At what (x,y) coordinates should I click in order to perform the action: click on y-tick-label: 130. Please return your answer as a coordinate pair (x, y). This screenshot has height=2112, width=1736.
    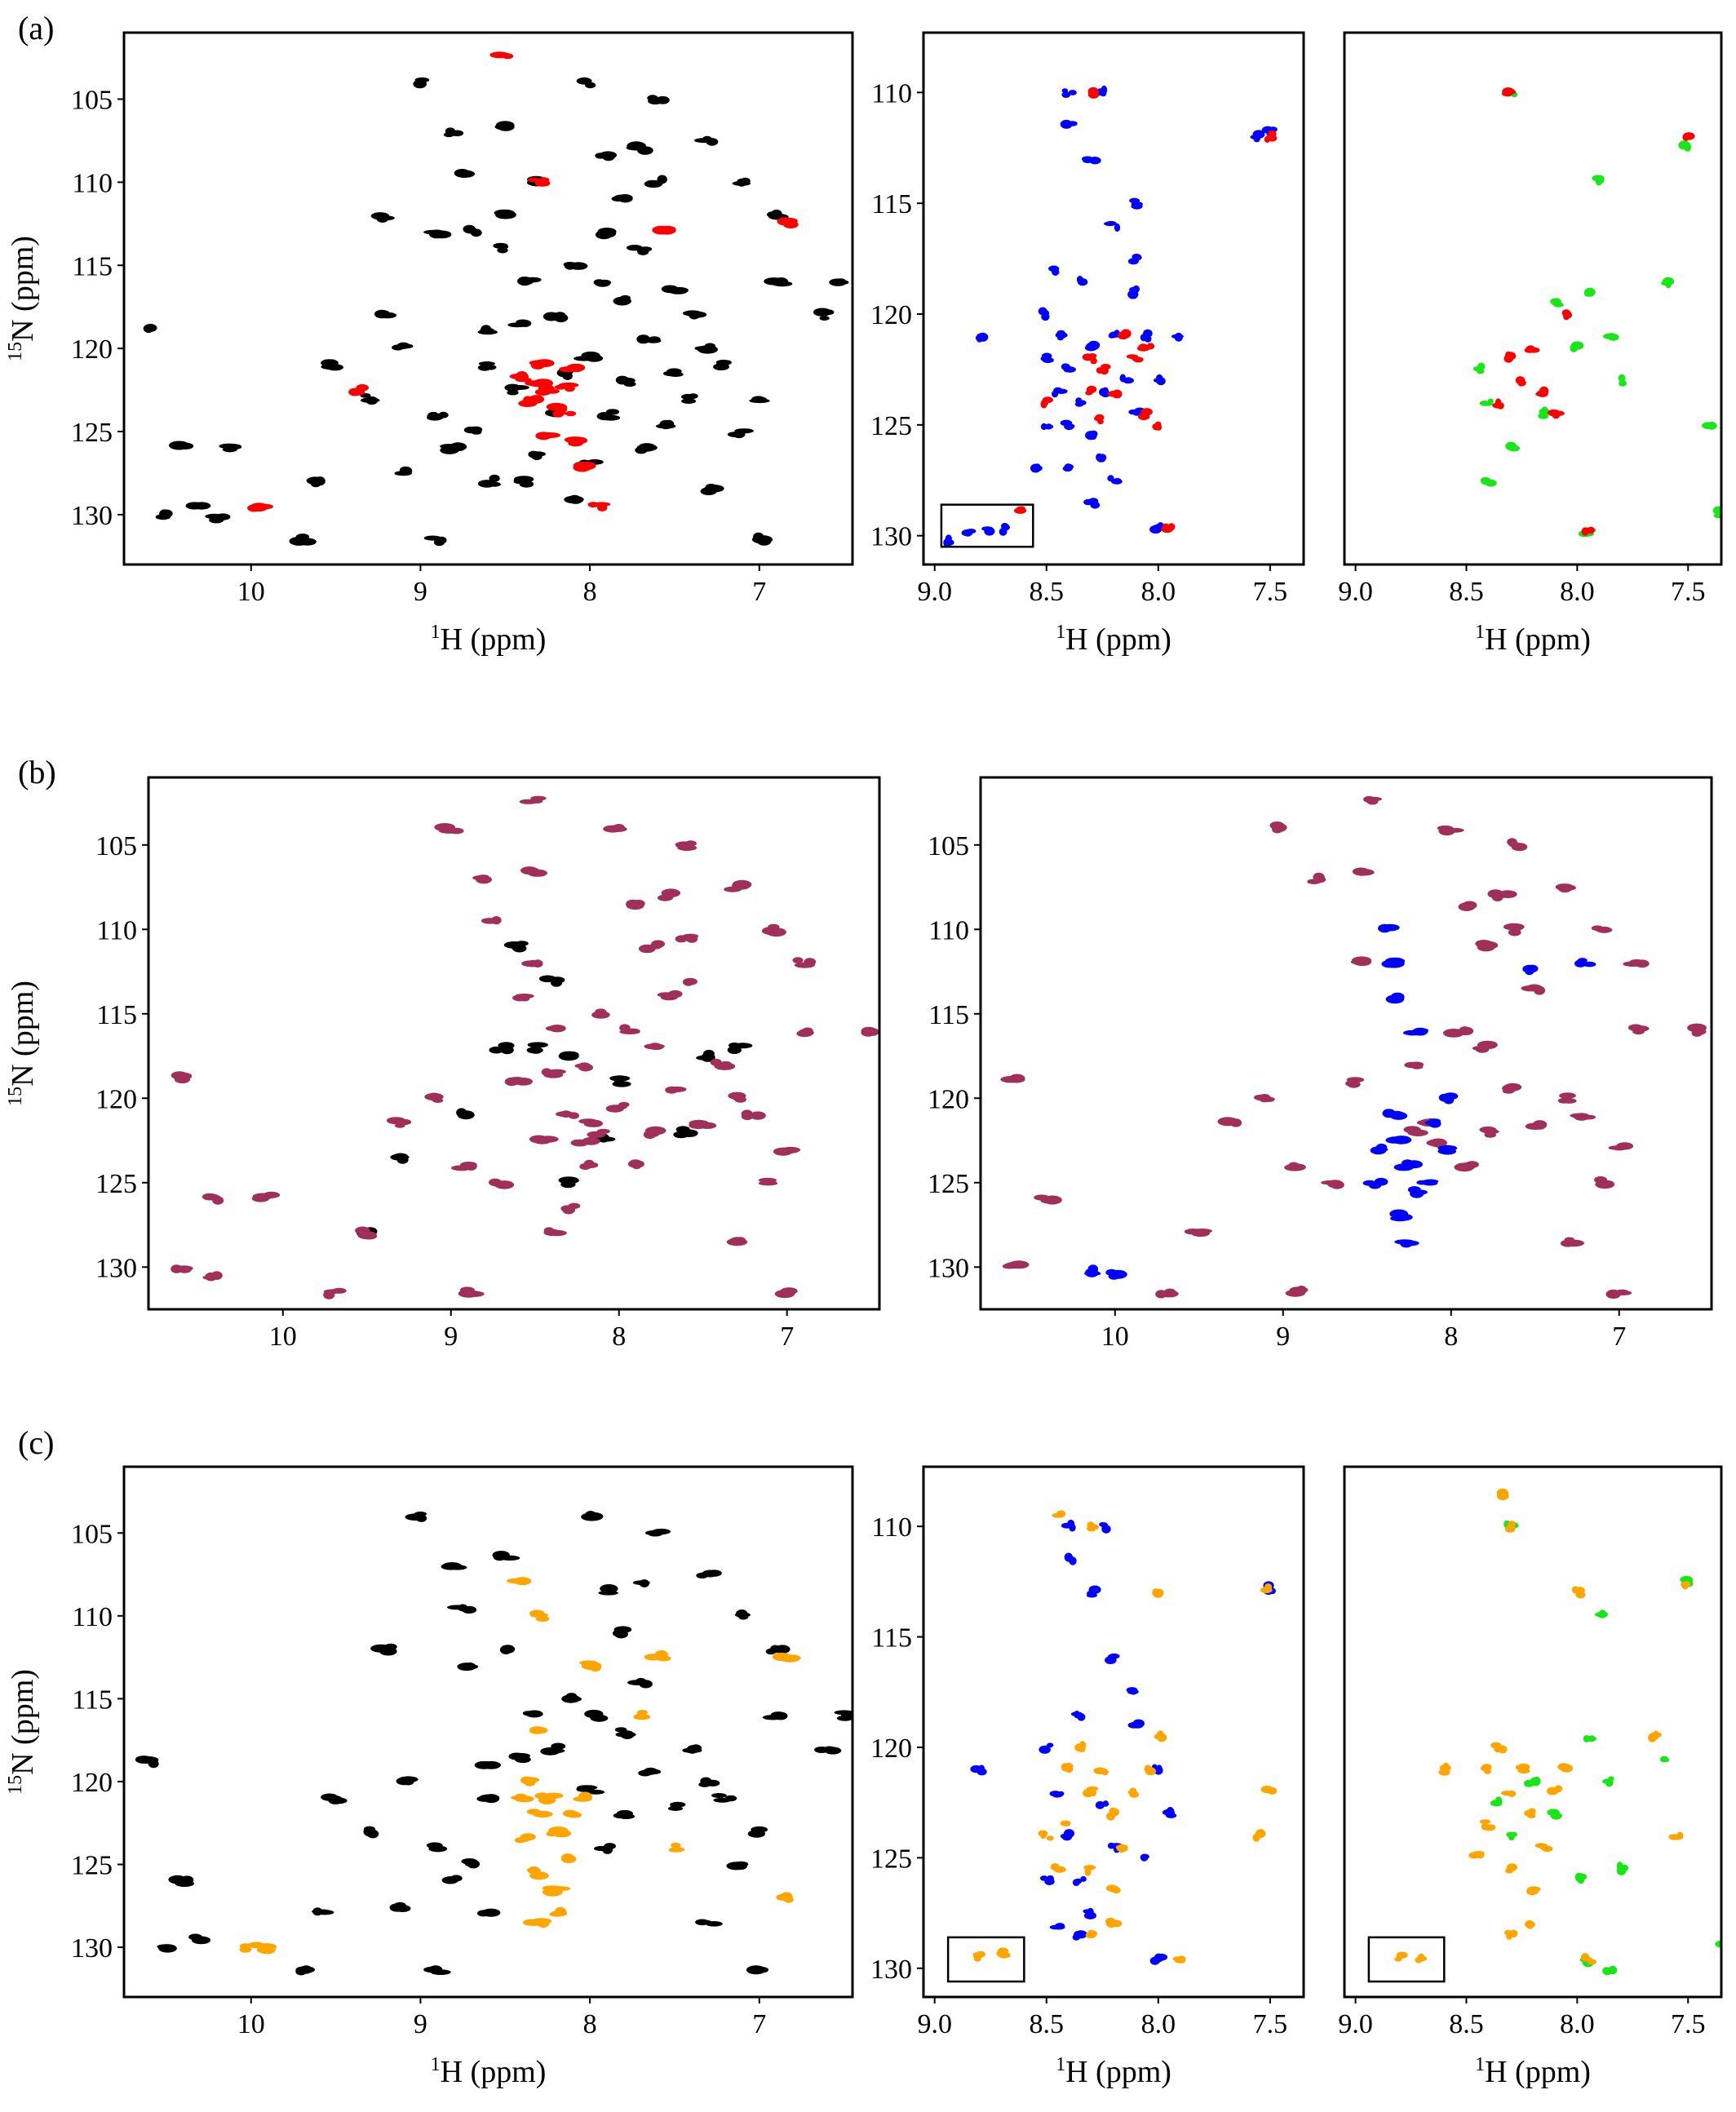
    Looking at the image, I should click on (92, 1948).